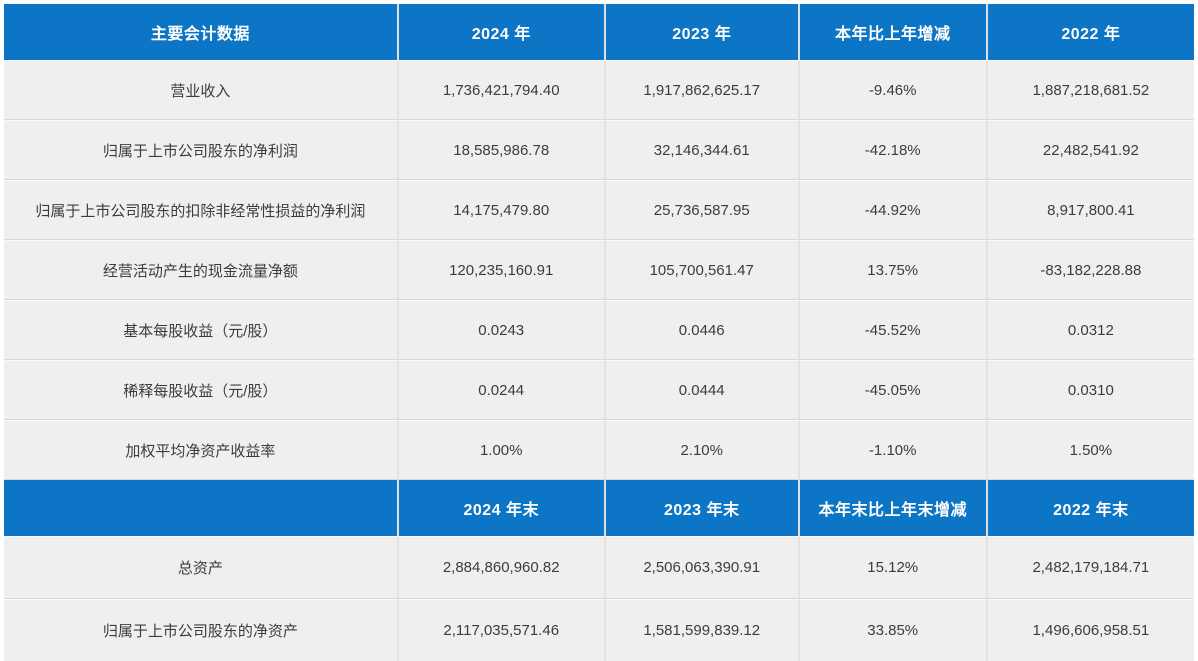  Describe the element at coordinates (891, 630) in the screenshot. I see `data-cell: 33.85%` at that location.